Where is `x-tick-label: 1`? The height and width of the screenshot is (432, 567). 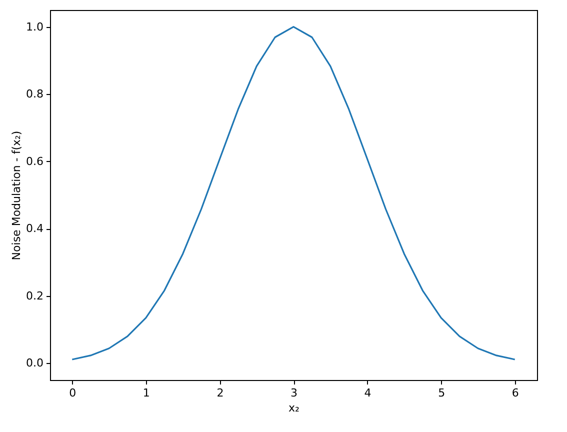
x-tick-label: 1 is located at coordinates (146, 393).